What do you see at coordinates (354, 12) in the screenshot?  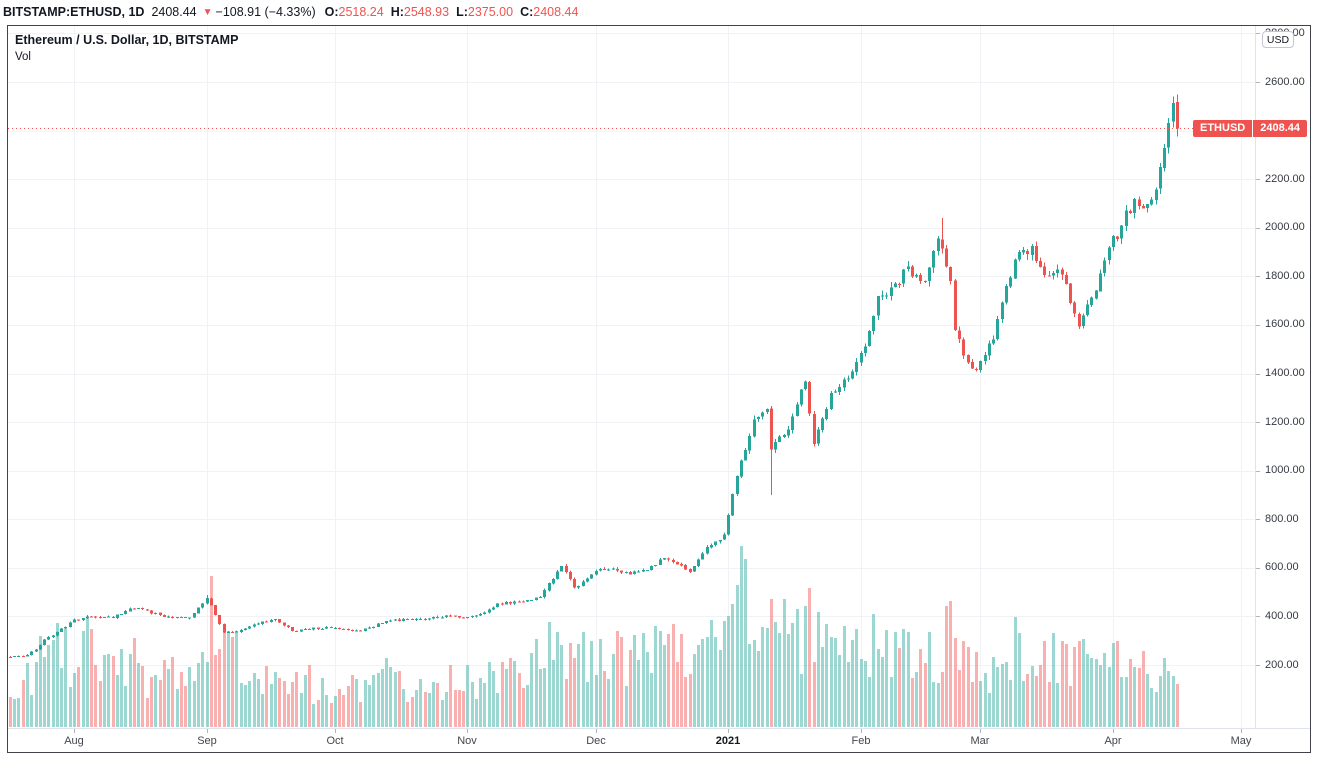 I see `open-value: O:2518.24` at bounding box center [354, 12].